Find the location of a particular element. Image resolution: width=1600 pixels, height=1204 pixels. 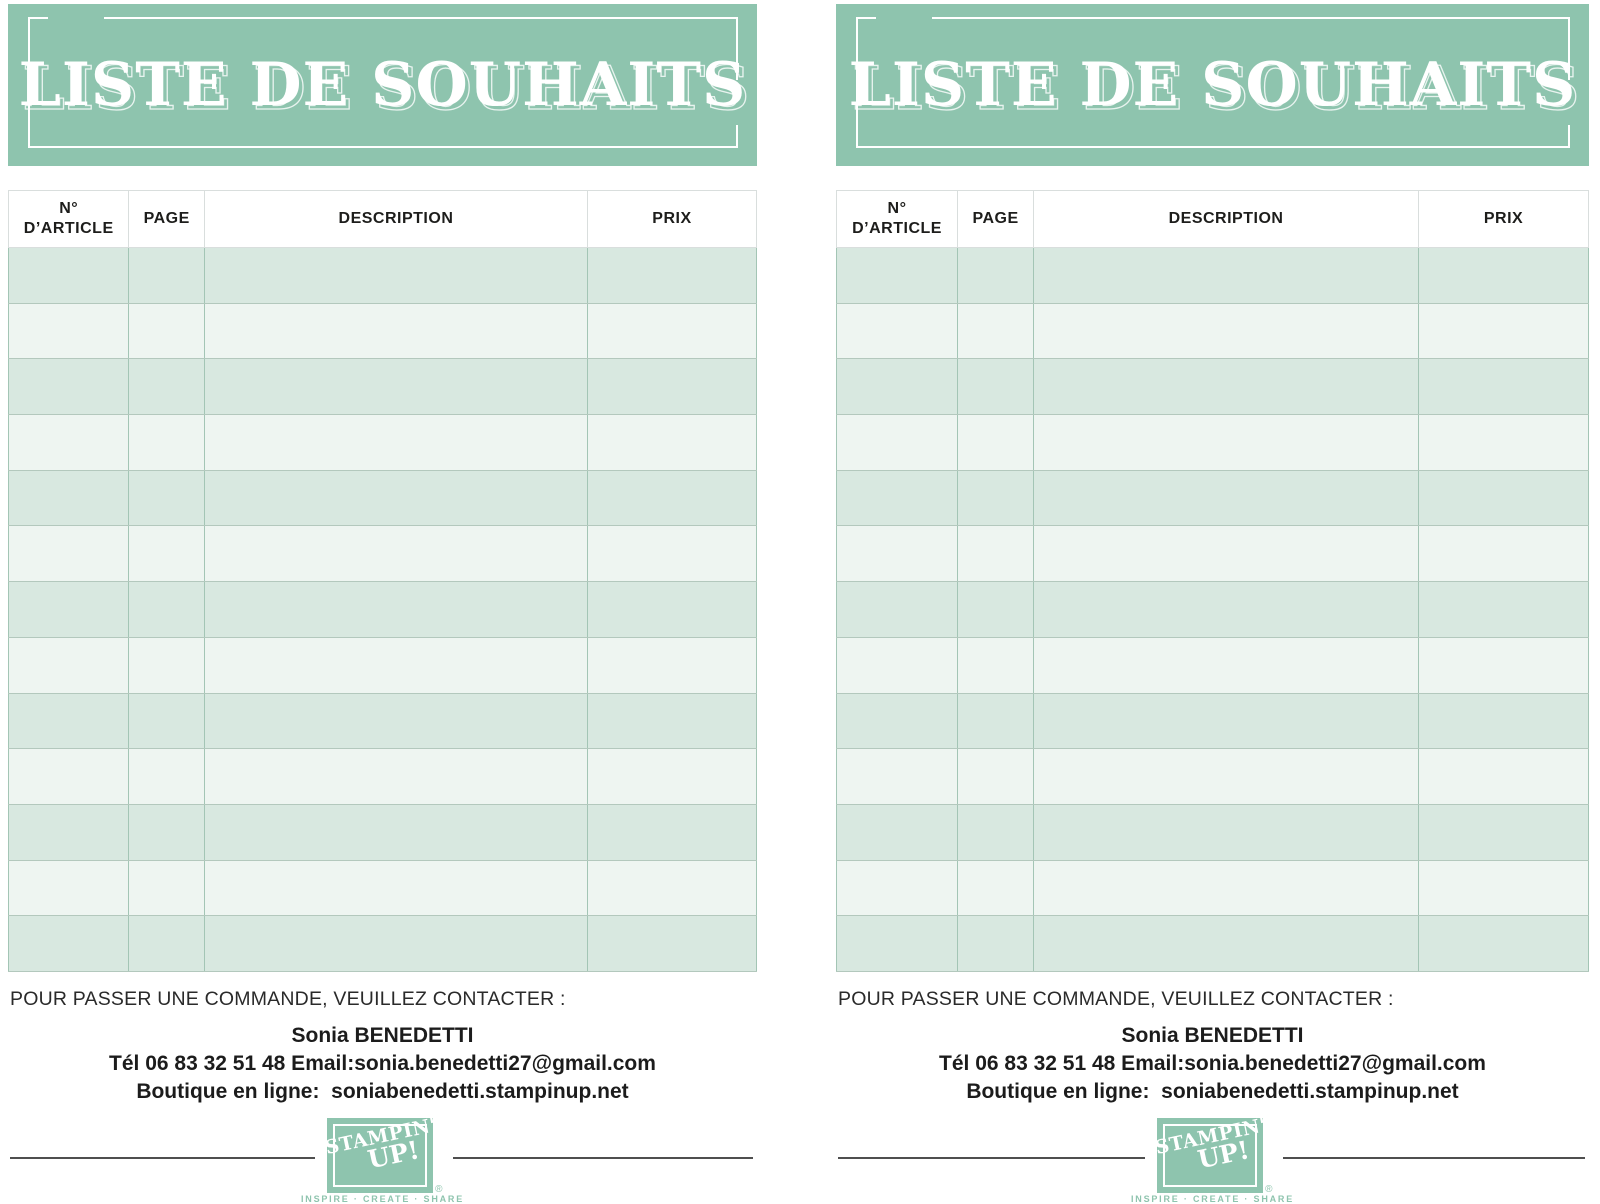

logo-tagline: INSPIRE · CREATE · SHARE is located at coordinates (1212, 1199).